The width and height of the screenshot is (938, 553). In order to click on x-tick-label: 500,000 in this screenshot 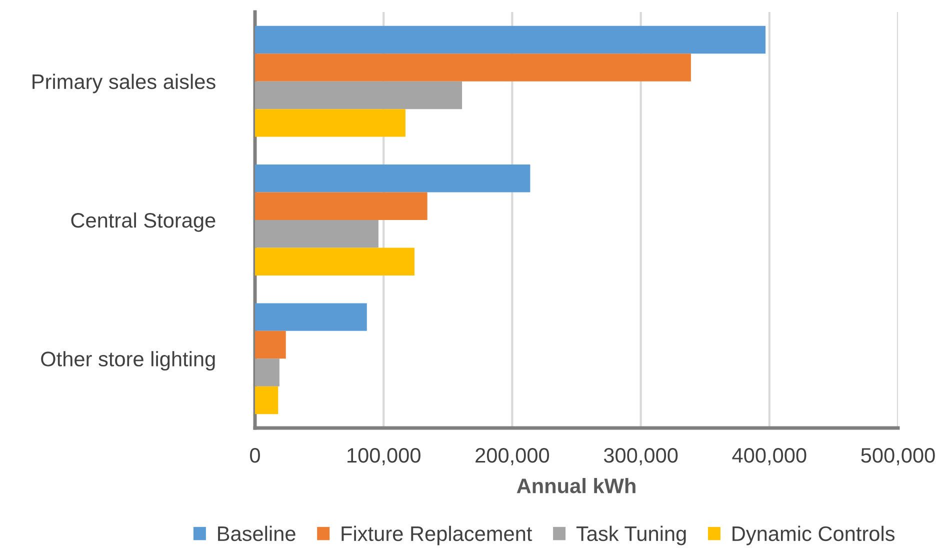, I will do `click(898, 457)`.